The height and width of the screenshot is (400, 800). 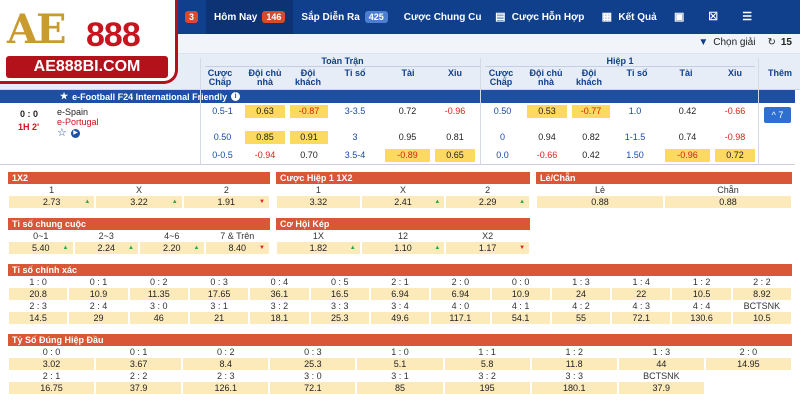 I want to click on odds-cell: 44, so click(x=661, y=364).